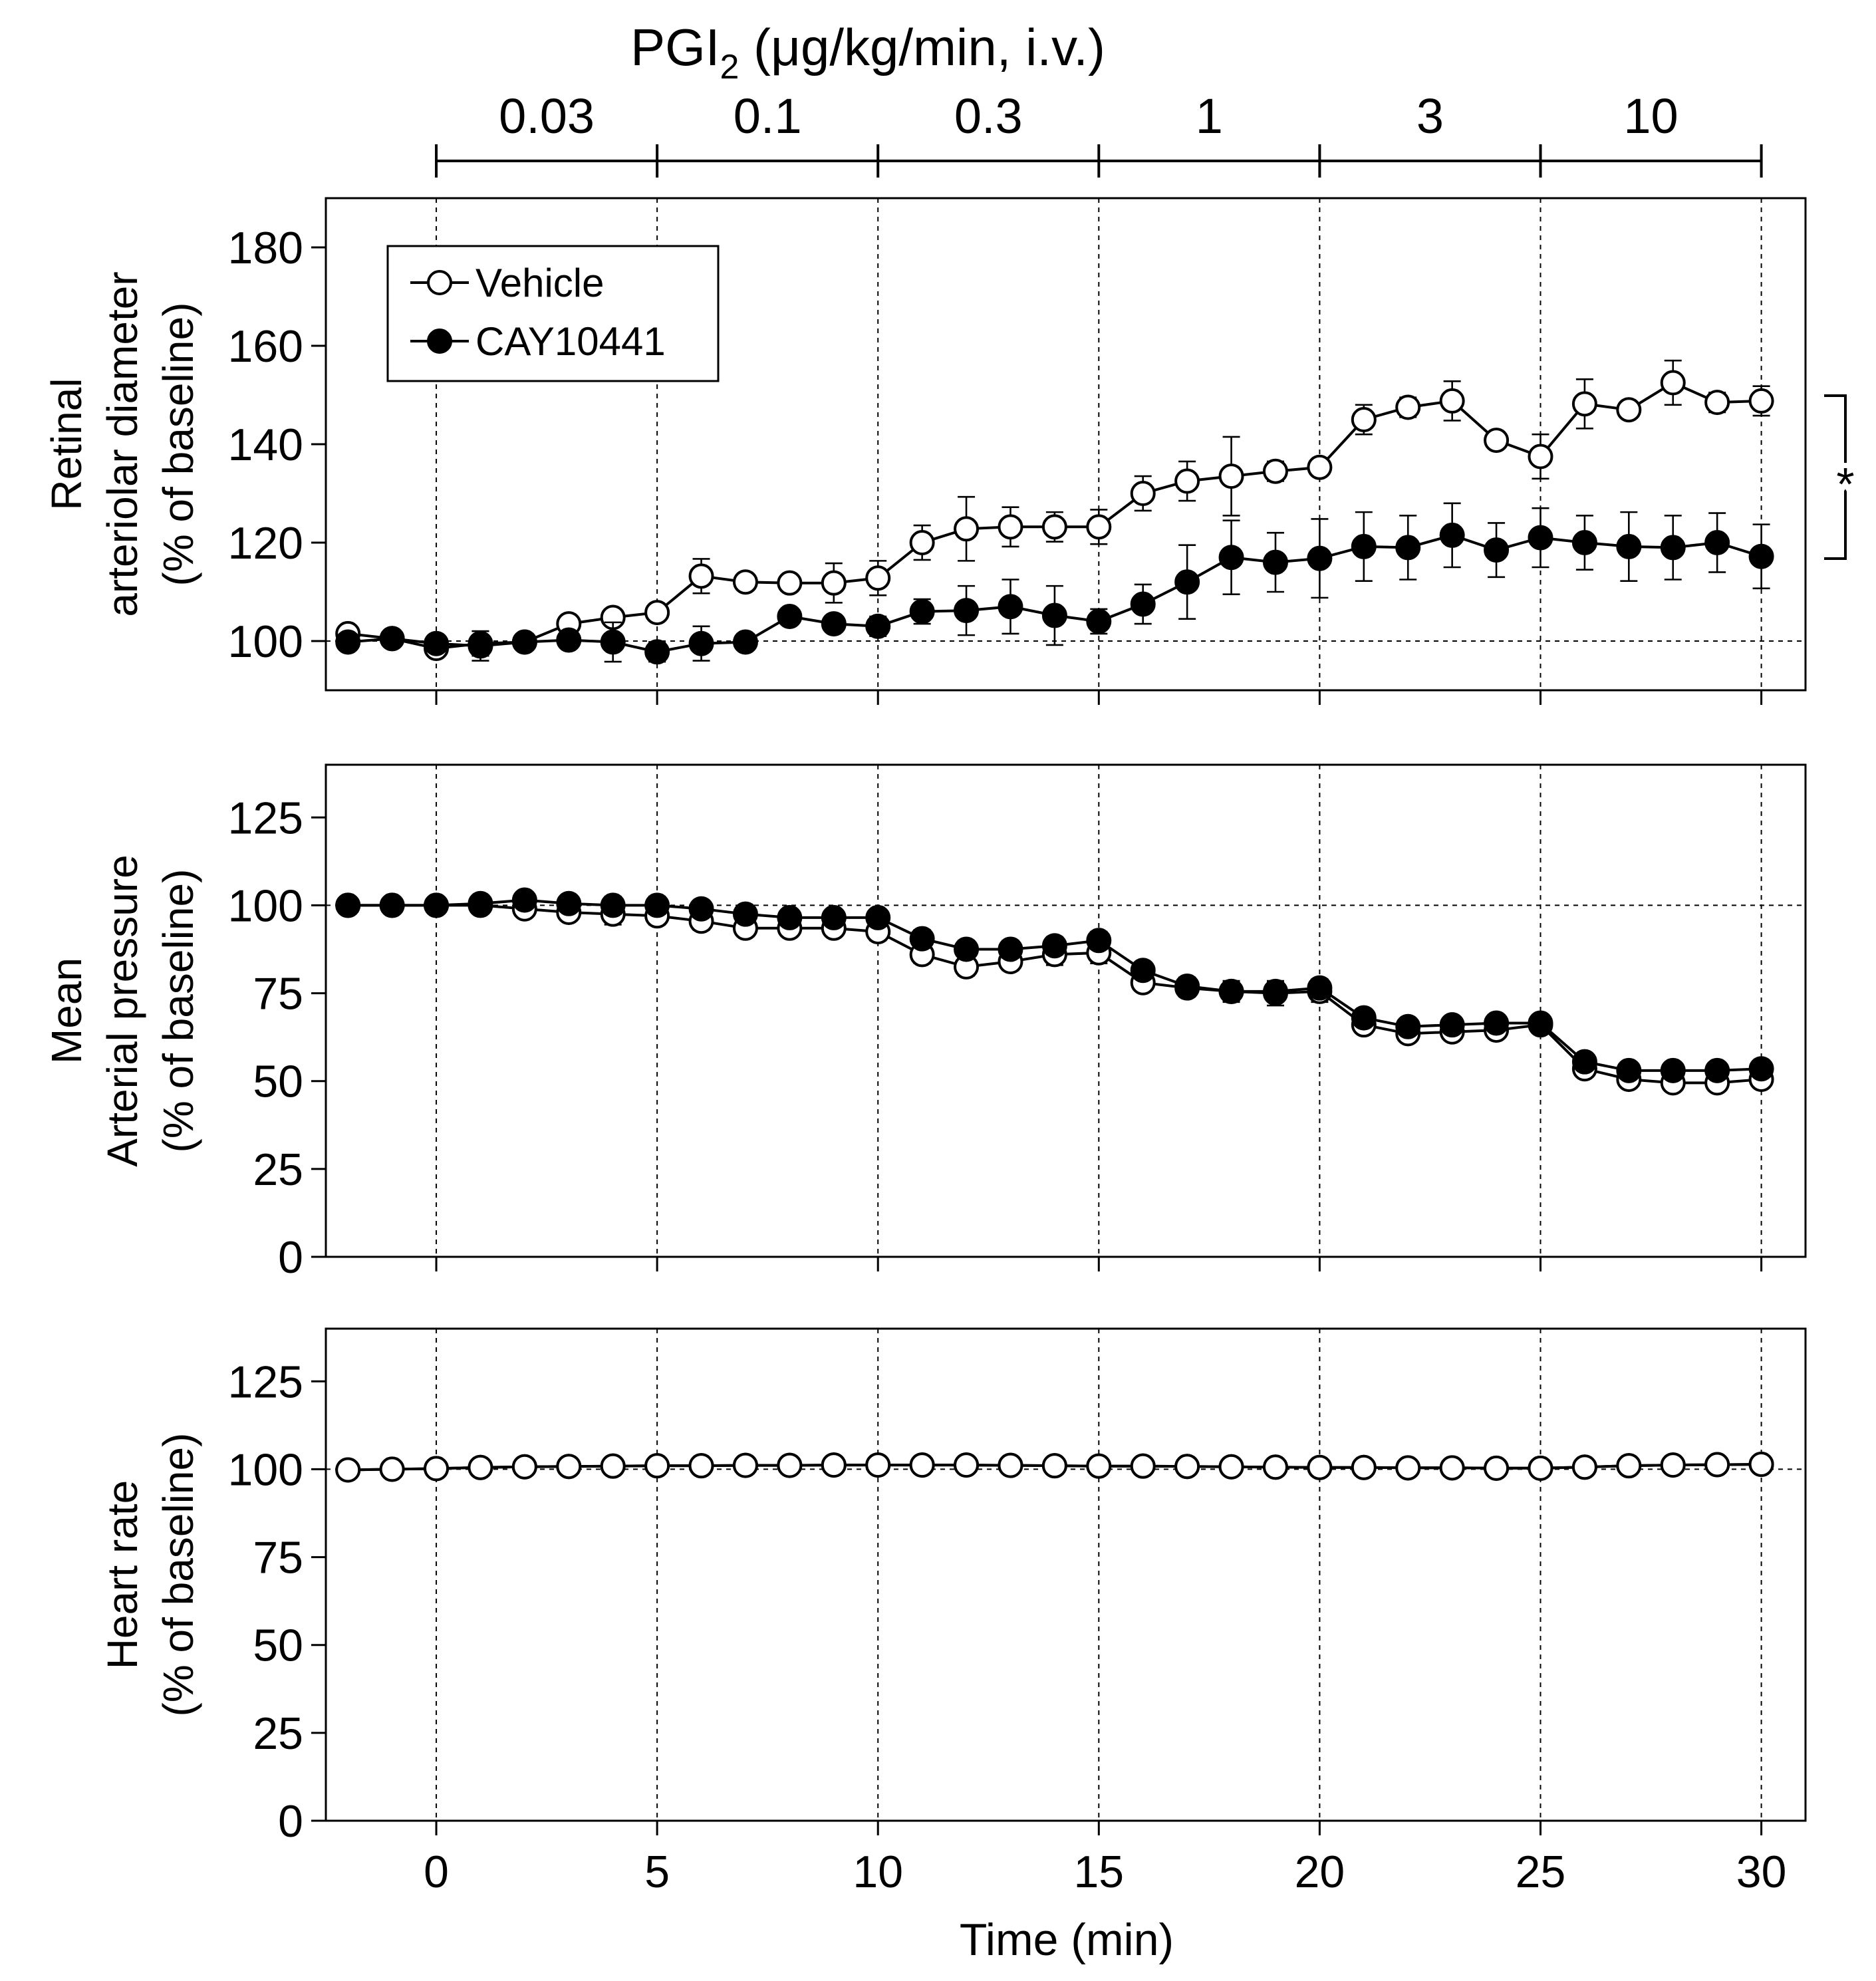  I want to click on legend-label-vehicle: Vehicle, so click(539, 283).